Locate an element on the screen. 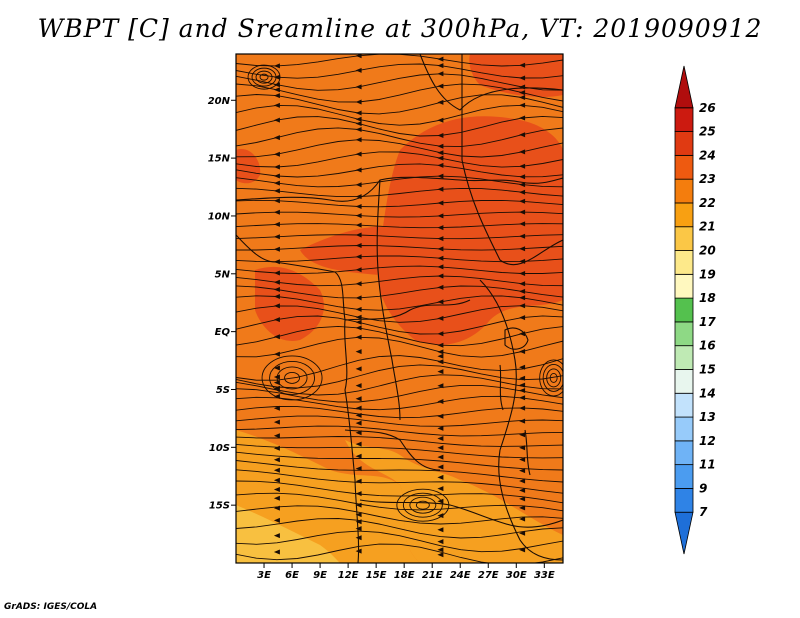 The image size is (800, 618). lat-tick-label: 10N is located at coordinates (219, 216).